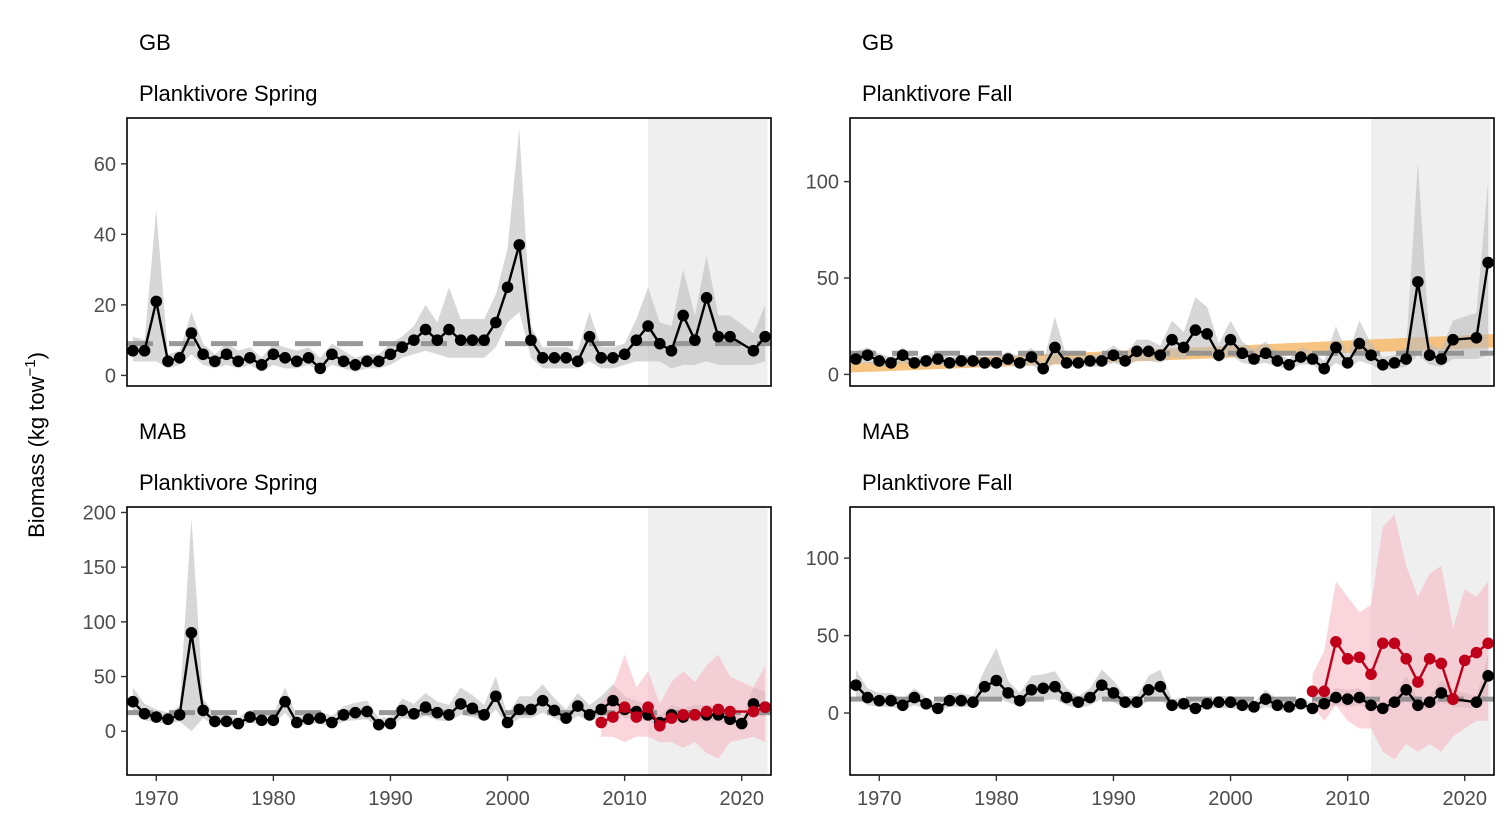 This screenshot has width=1512, height=836. What do you see at coordinates (155, 42) in the screenshot?
I see `panel-region-label: GB` at bounding box center [155, 42].